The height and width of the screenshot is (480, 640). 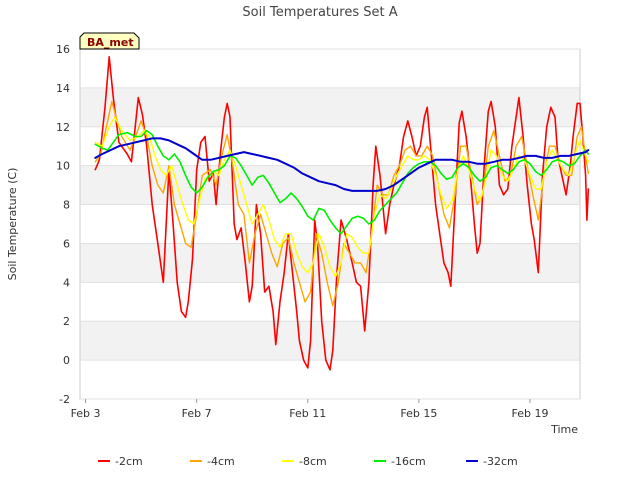 I want to click on y-tick-label: 14, so click(x=63, y=88).